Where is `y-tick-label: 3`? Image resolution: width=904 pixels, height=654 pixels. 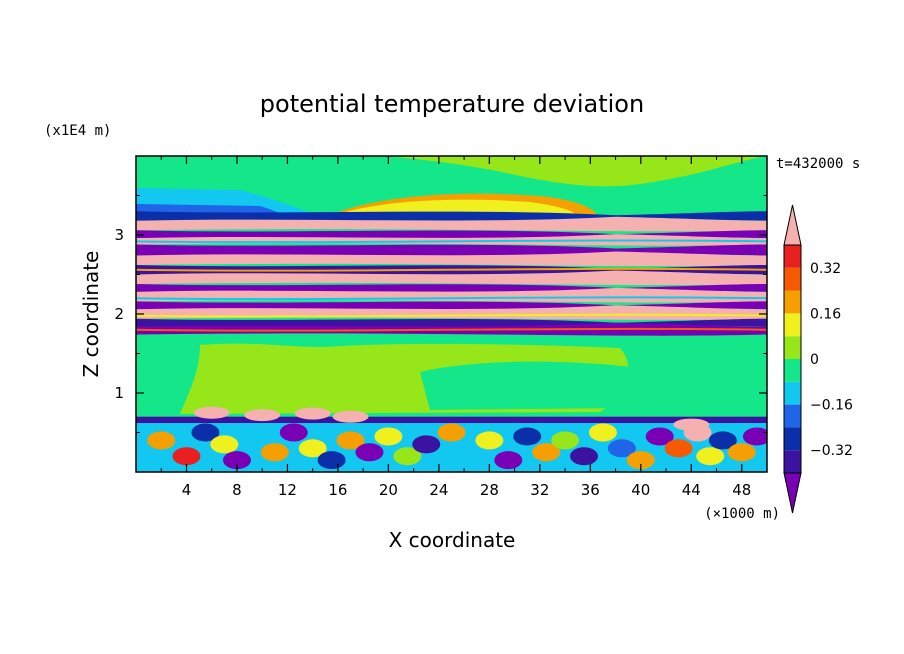
y-tick-label: 3 is located at coordinates (119, 235).